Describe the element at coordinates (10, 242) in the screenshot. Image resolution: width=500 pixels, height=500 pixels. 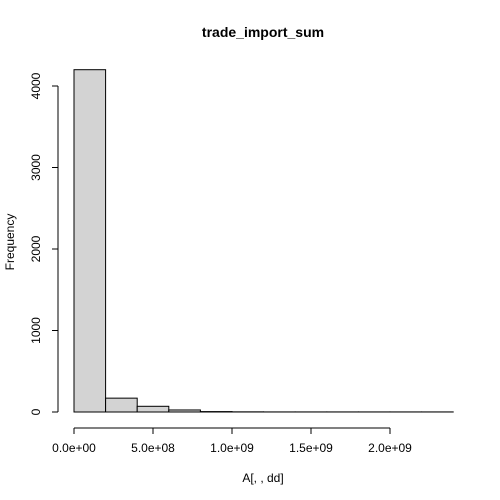
I see `y-axis-label: Frequency` at that location.